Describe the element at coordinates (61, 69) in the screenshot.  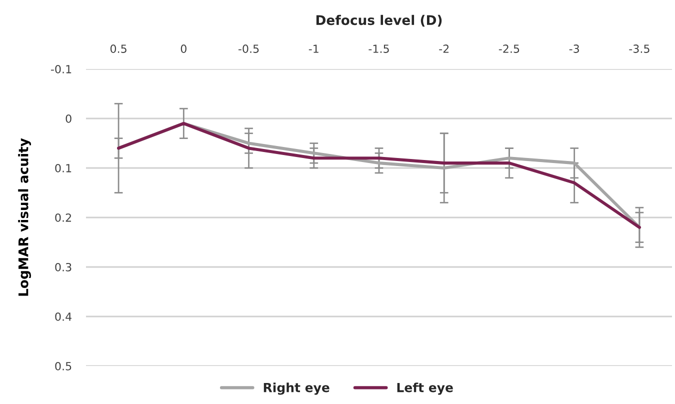
I see `y-tick-label: -0.1` at that location.